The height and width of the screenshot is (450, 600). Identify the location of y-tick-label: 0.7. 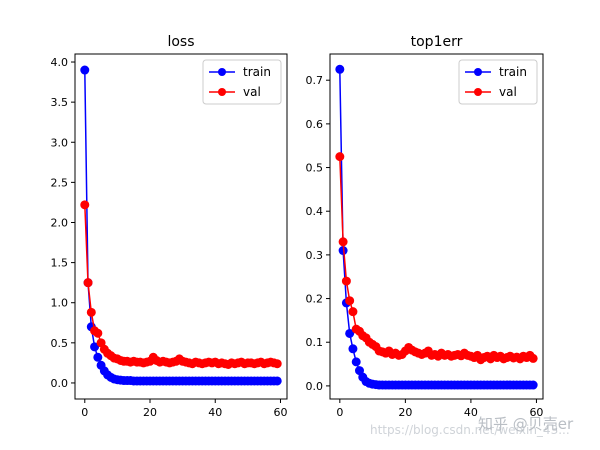
(315, 80).